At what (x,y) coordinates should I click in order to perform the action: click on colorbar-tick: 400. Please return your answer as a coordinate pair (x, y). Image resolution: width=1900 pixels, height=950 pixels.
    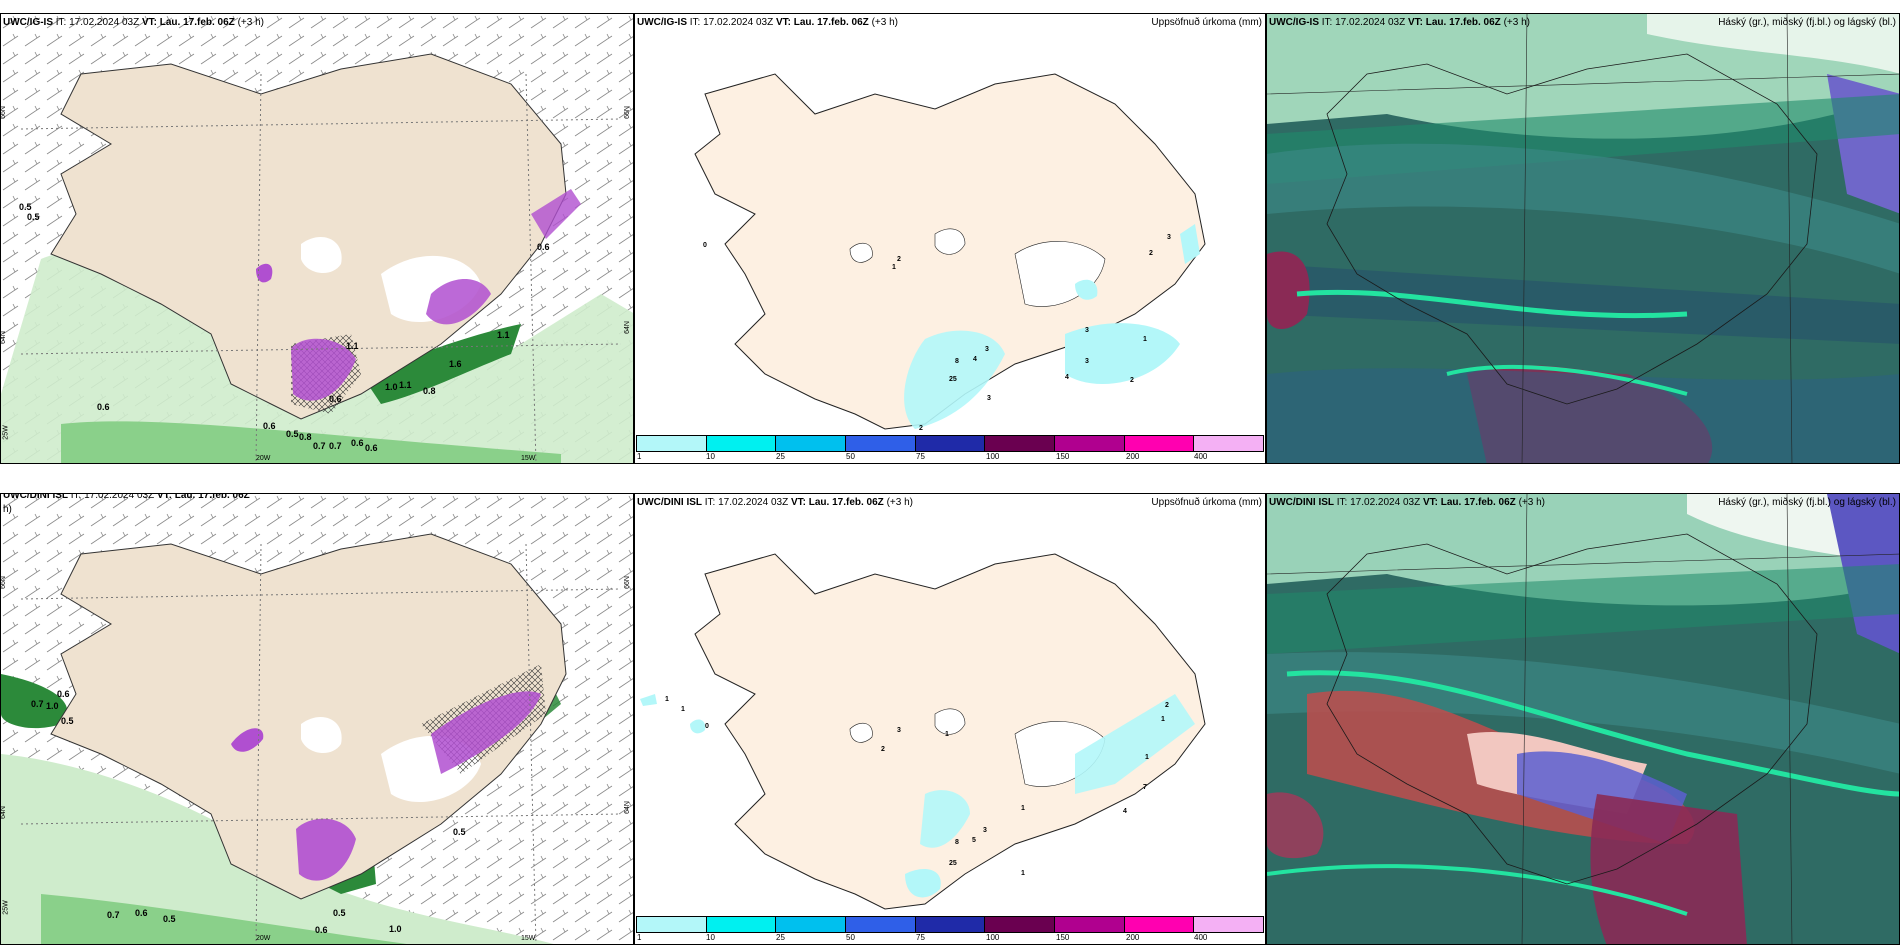
    Looking at the image, I should click on (1201, 456).